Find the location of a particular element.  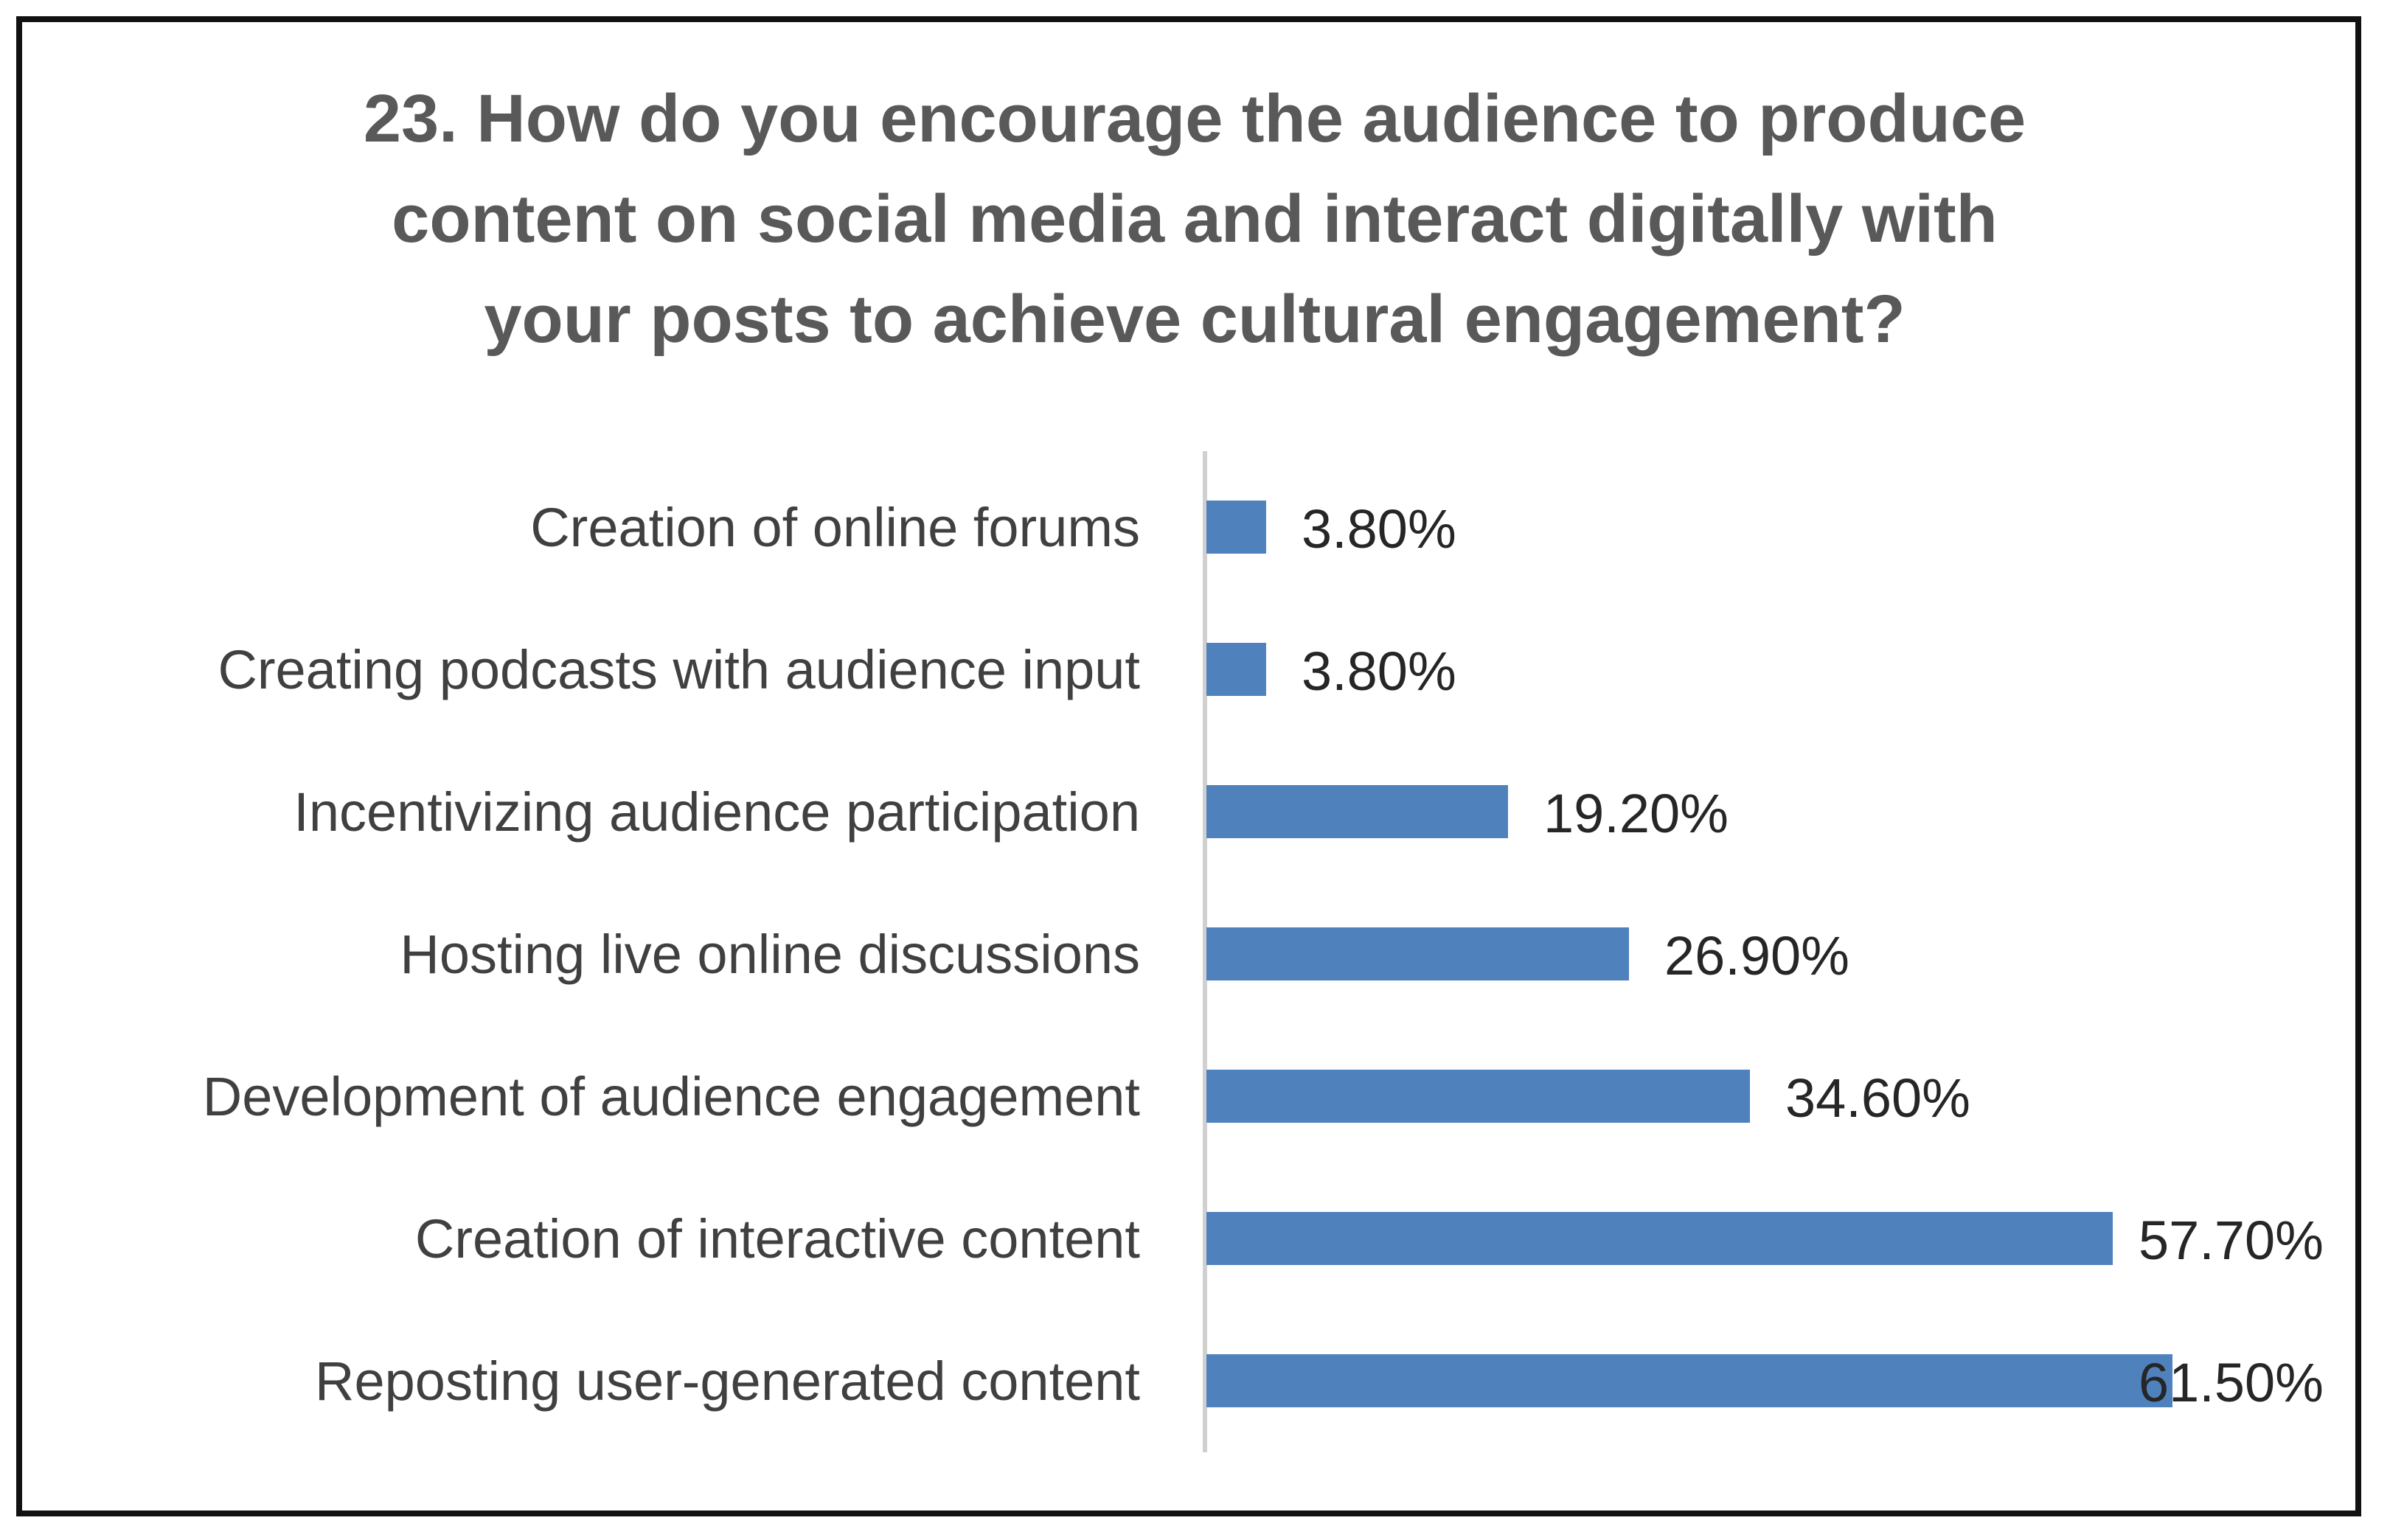

data-label-5: 57.70% is located at coordinates (2231, 1240).